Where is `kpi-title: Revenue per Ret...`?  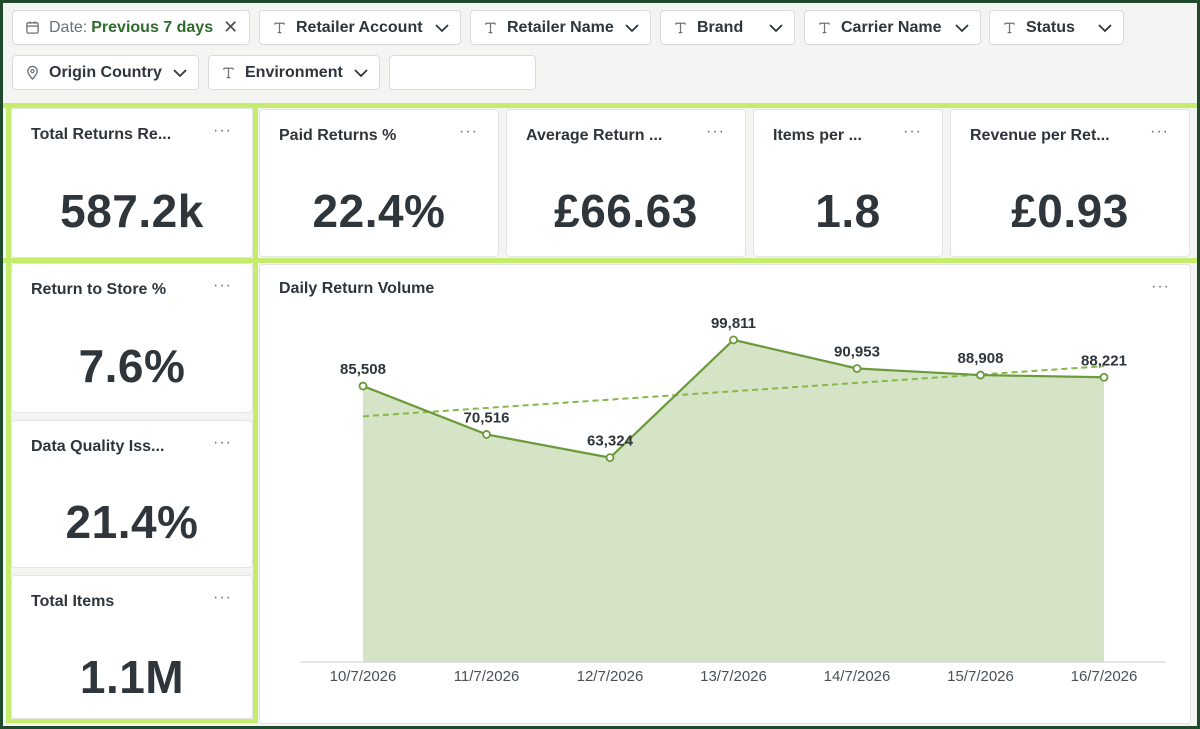
kpi-title: Revenue per Ret... is located at coordinates (1040, 135).